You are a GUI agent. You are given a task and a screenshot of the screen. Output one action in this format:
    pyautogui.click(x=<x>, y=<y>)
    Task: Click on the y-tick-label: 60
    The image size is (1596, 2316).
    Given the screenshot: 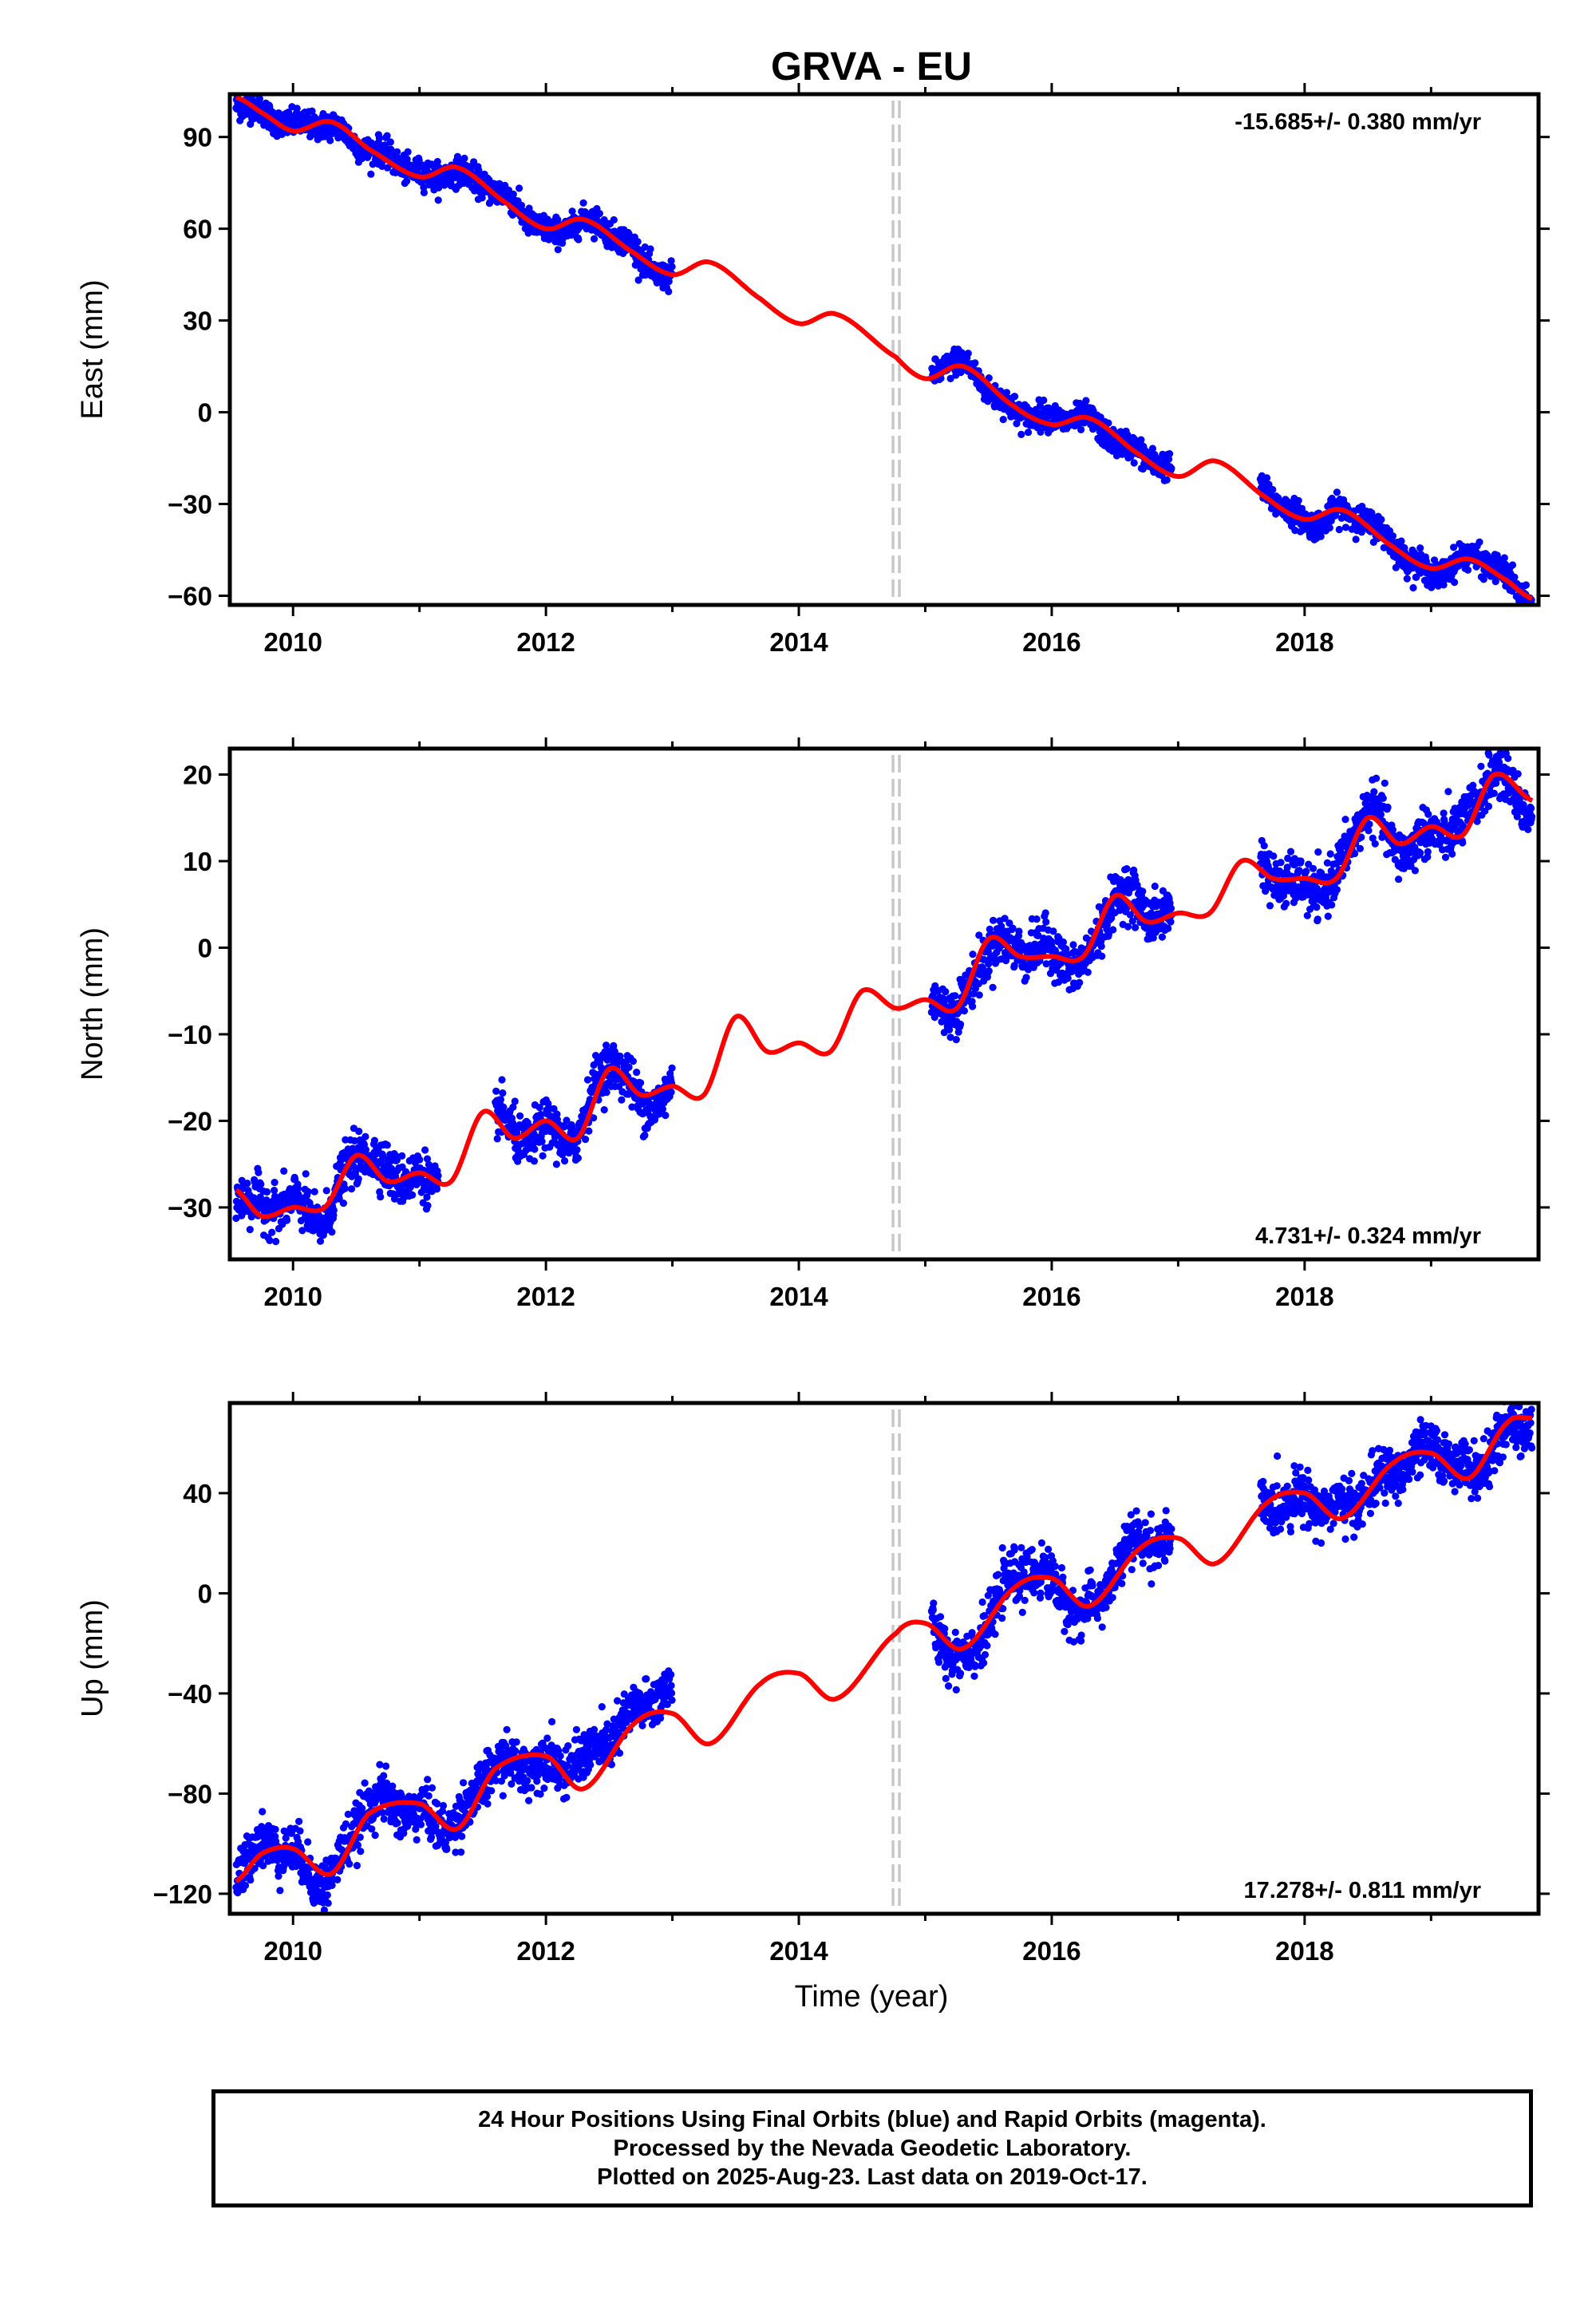 What is the action you would take?
    pyautogui.click(x=197, y=229)
    